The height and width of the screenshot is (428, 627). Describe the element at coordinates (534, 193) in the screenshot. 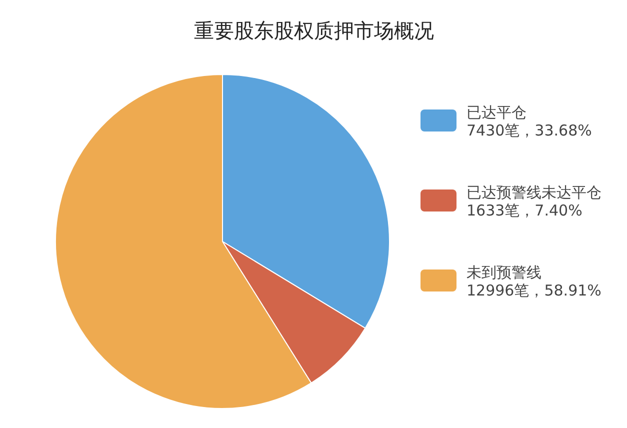

I see `legend-label: 已达预警线未达平仓` at that location.